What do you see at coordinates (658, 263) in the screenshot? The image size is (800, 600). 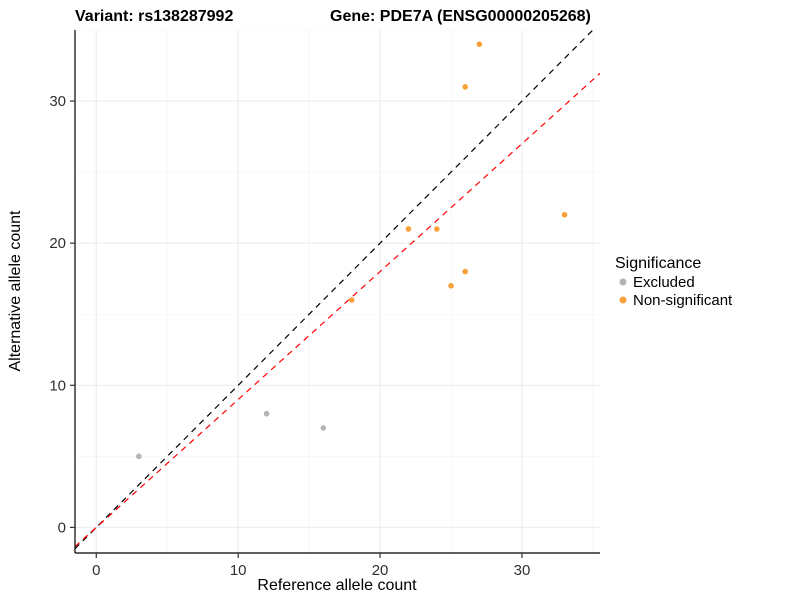 I see `legend-title: Significance` at bounding box center [658, 263].